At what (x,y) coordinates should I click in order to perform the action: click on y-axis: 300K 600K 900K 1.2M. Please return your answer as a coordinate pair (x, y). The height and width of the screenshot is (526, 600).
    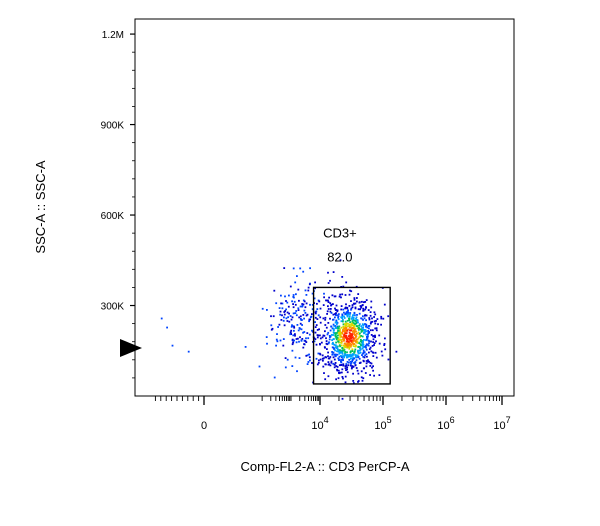
    Looking at the image, I should click on (118, 204).